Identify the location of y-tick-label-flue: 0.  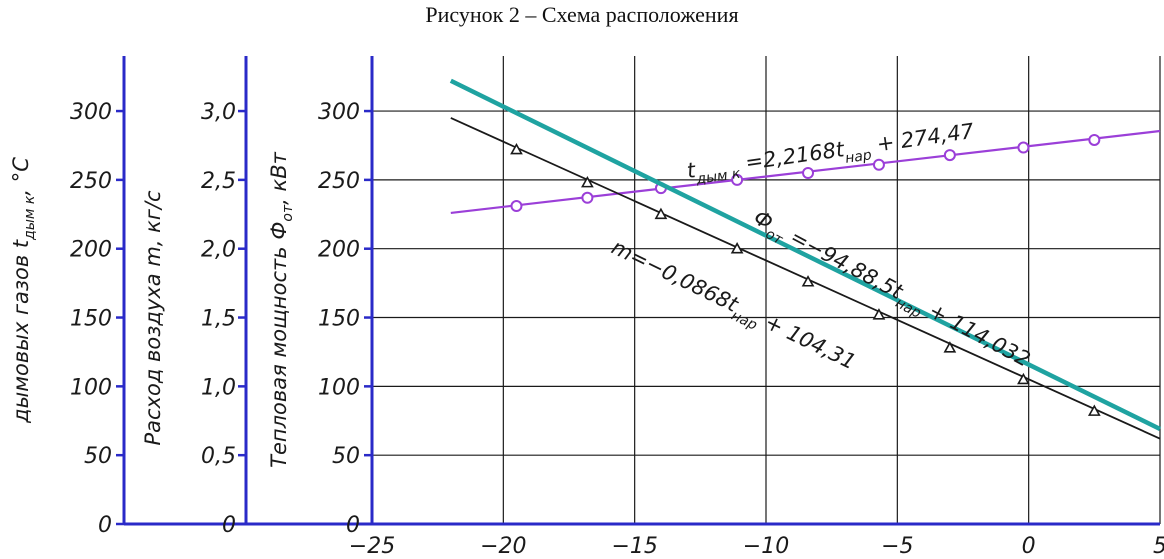
(105, 525).